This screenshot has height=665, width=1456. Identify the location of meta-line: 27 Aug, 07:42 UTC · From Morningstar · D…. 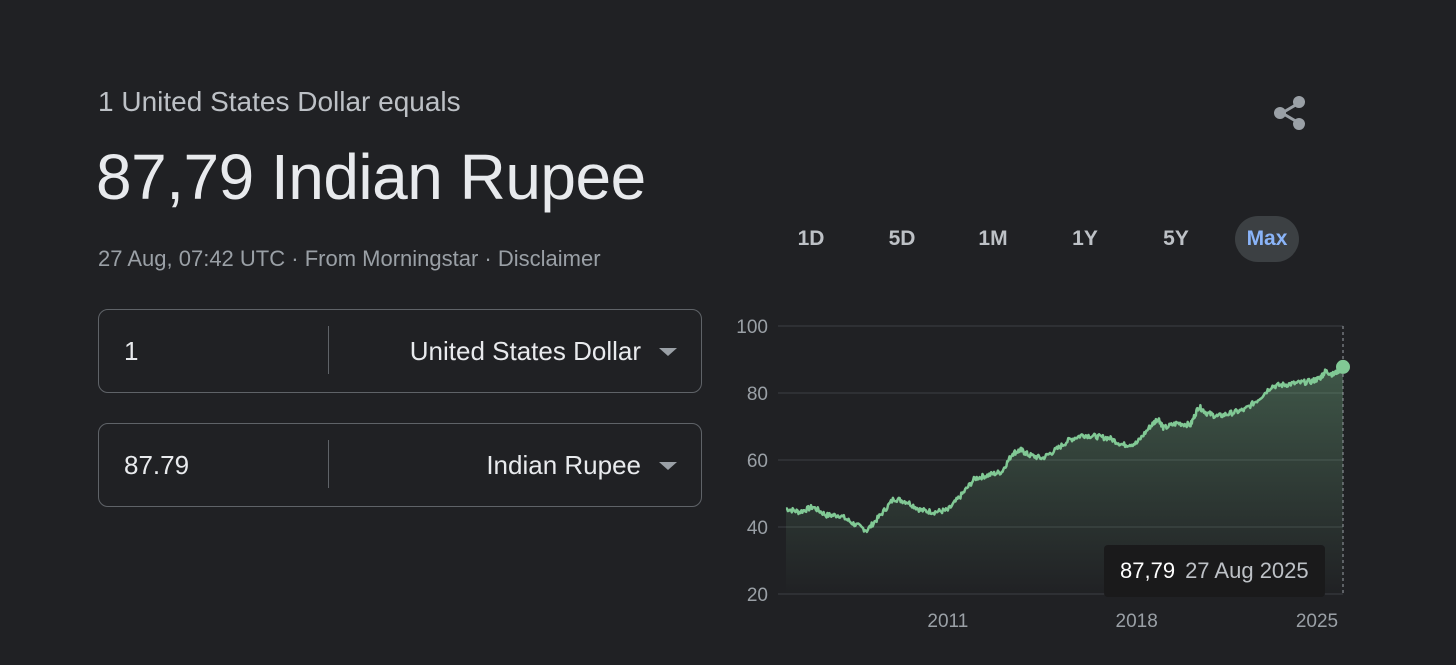
(349, 259).